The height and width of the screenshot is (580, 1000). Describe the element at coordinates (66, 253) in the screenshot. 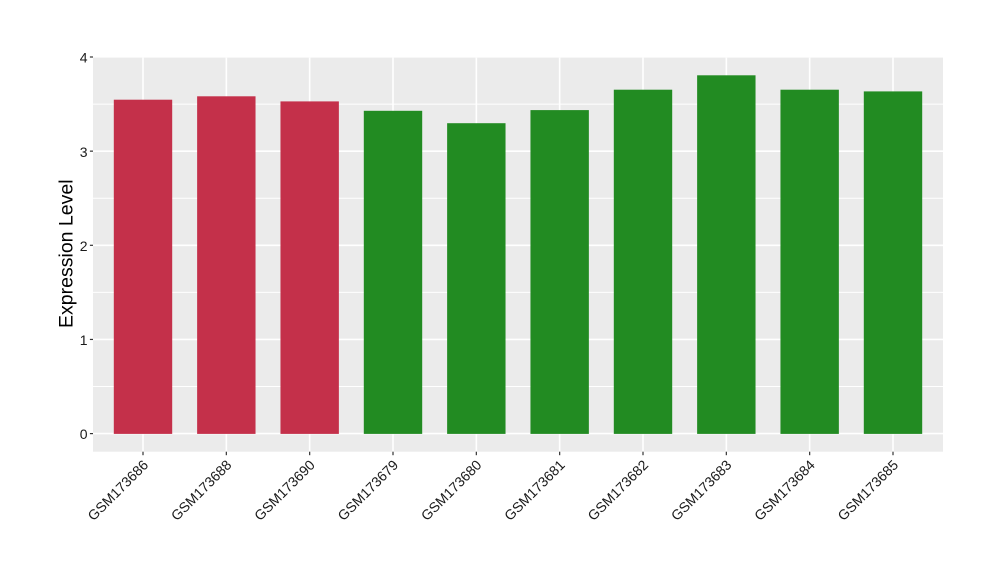

I see `svg-text: Expression Level` at that location.